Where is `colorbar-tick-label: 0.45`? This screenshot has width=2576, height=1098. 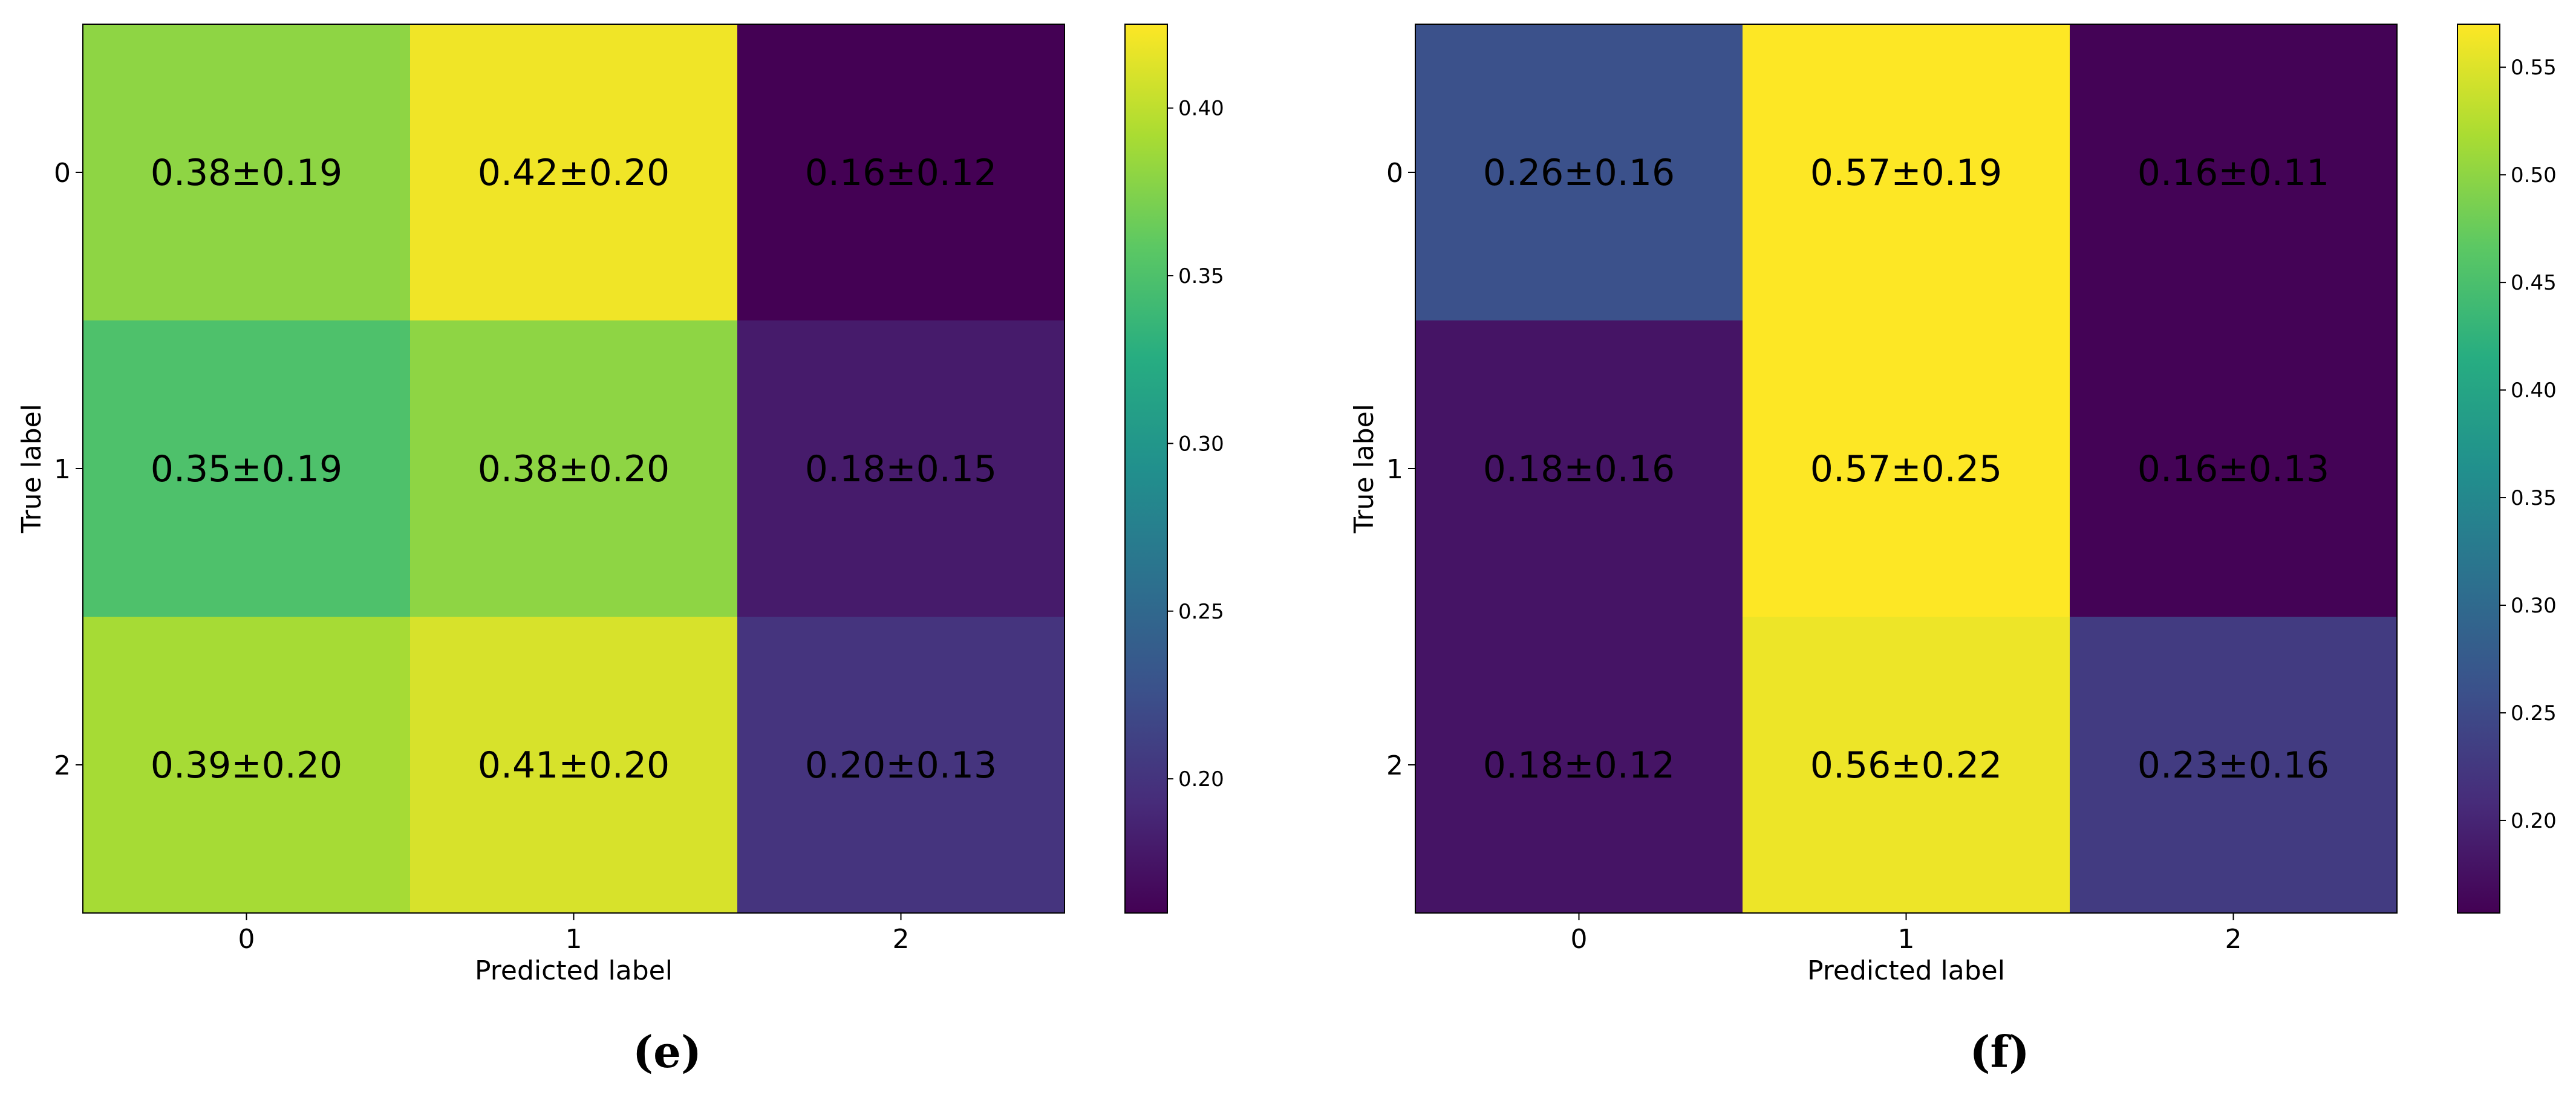 colorbar-tick-label: 0.45 is located at coordinates (2534, 283).